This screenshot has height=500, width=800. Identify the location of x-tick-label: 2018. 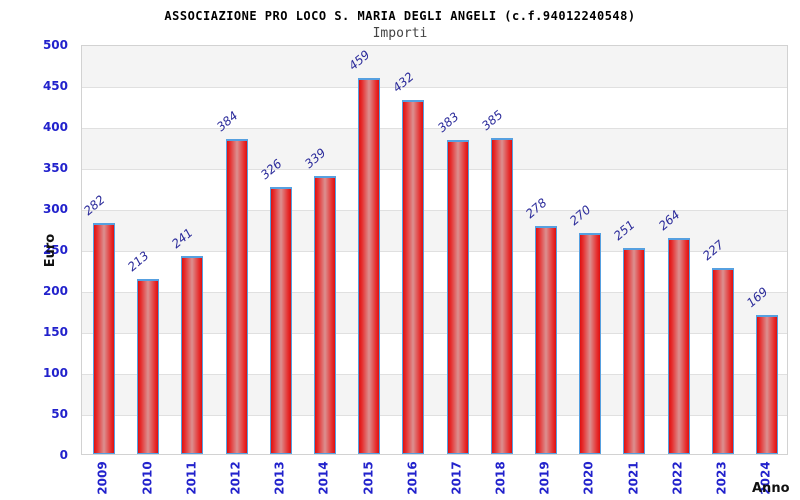
(500, 478).